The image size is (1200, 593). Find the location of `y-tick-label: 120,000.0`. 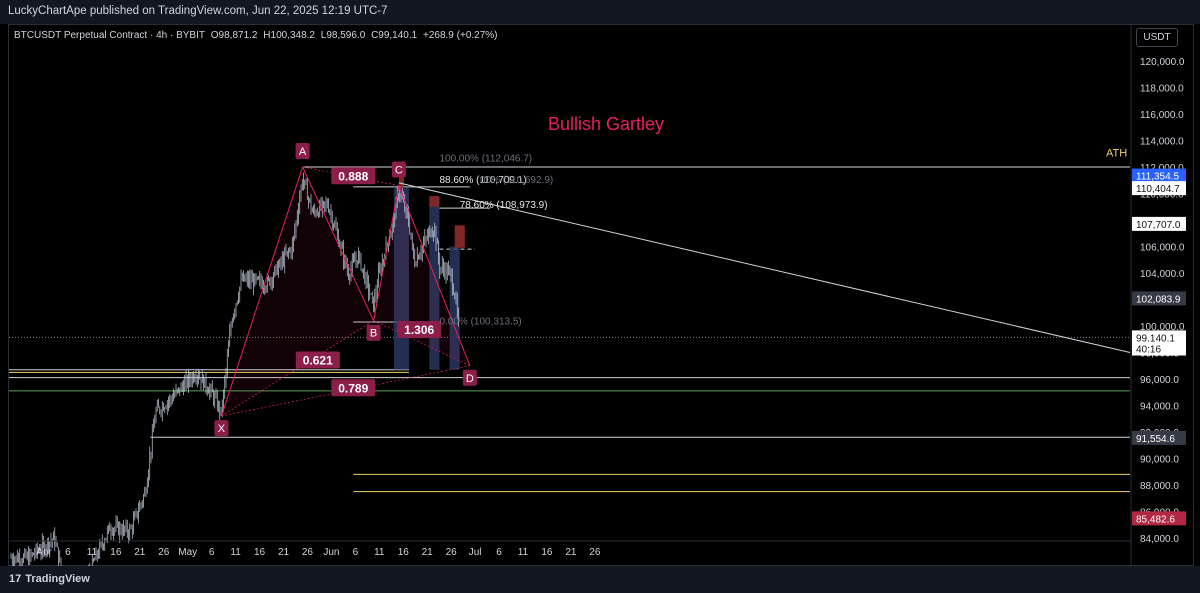

y-tick-label: 120,000.0 is located at coordinates (1162, 62).